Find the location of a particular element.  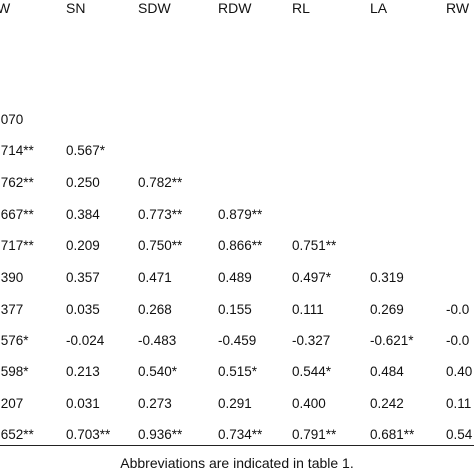

table-cell: 0.269 is located at coordinates (387, 309).